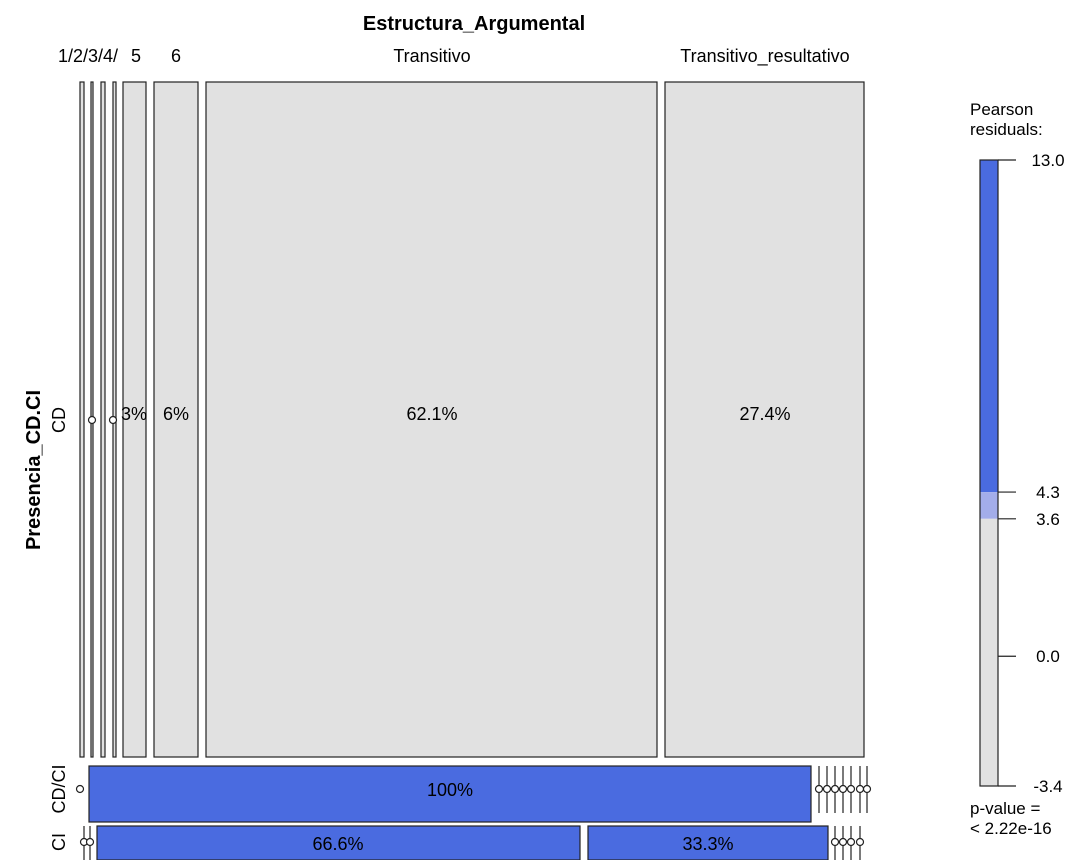  Describe the element at coordinates (764, 414) in the screenshot. I see `tile-label-cd-transitivo_resultativo: 27.4%` at that location.